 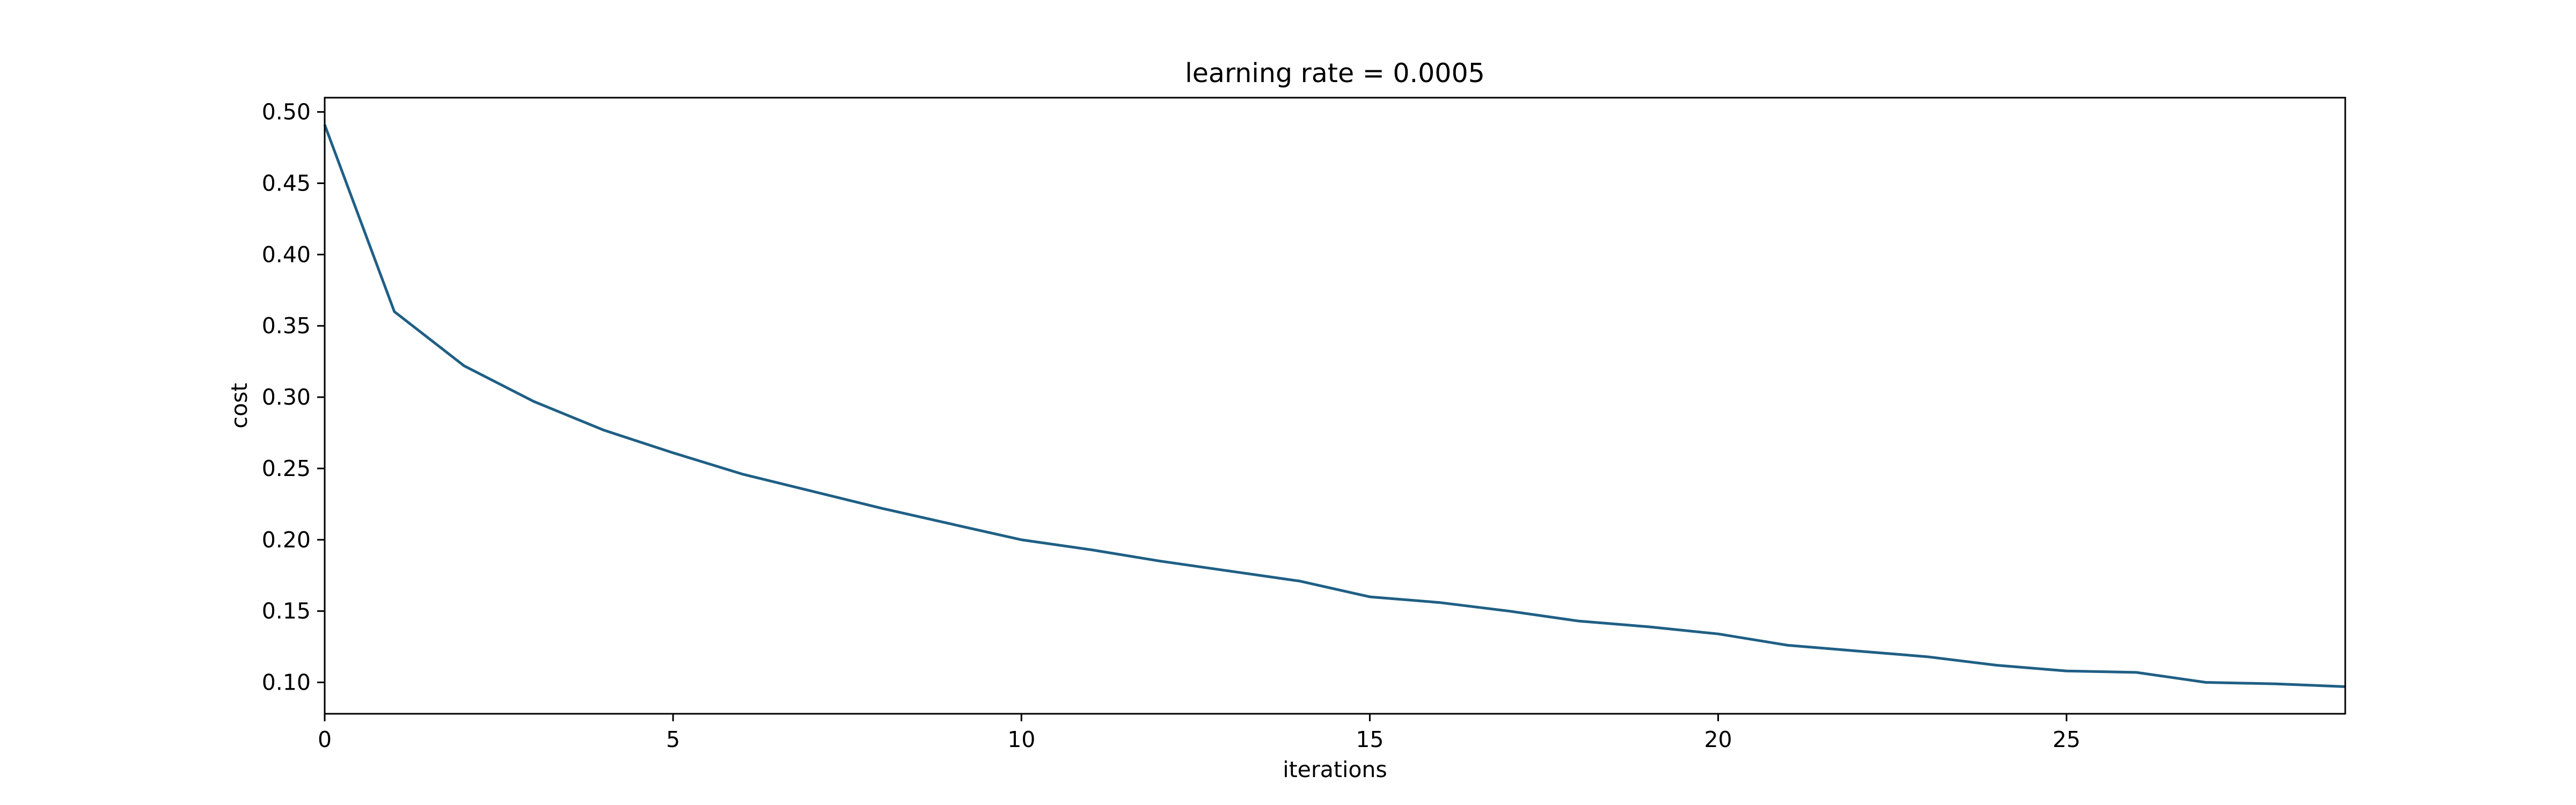 I want to click on y-tick-label: 0.35, so click(x=286, y=326).